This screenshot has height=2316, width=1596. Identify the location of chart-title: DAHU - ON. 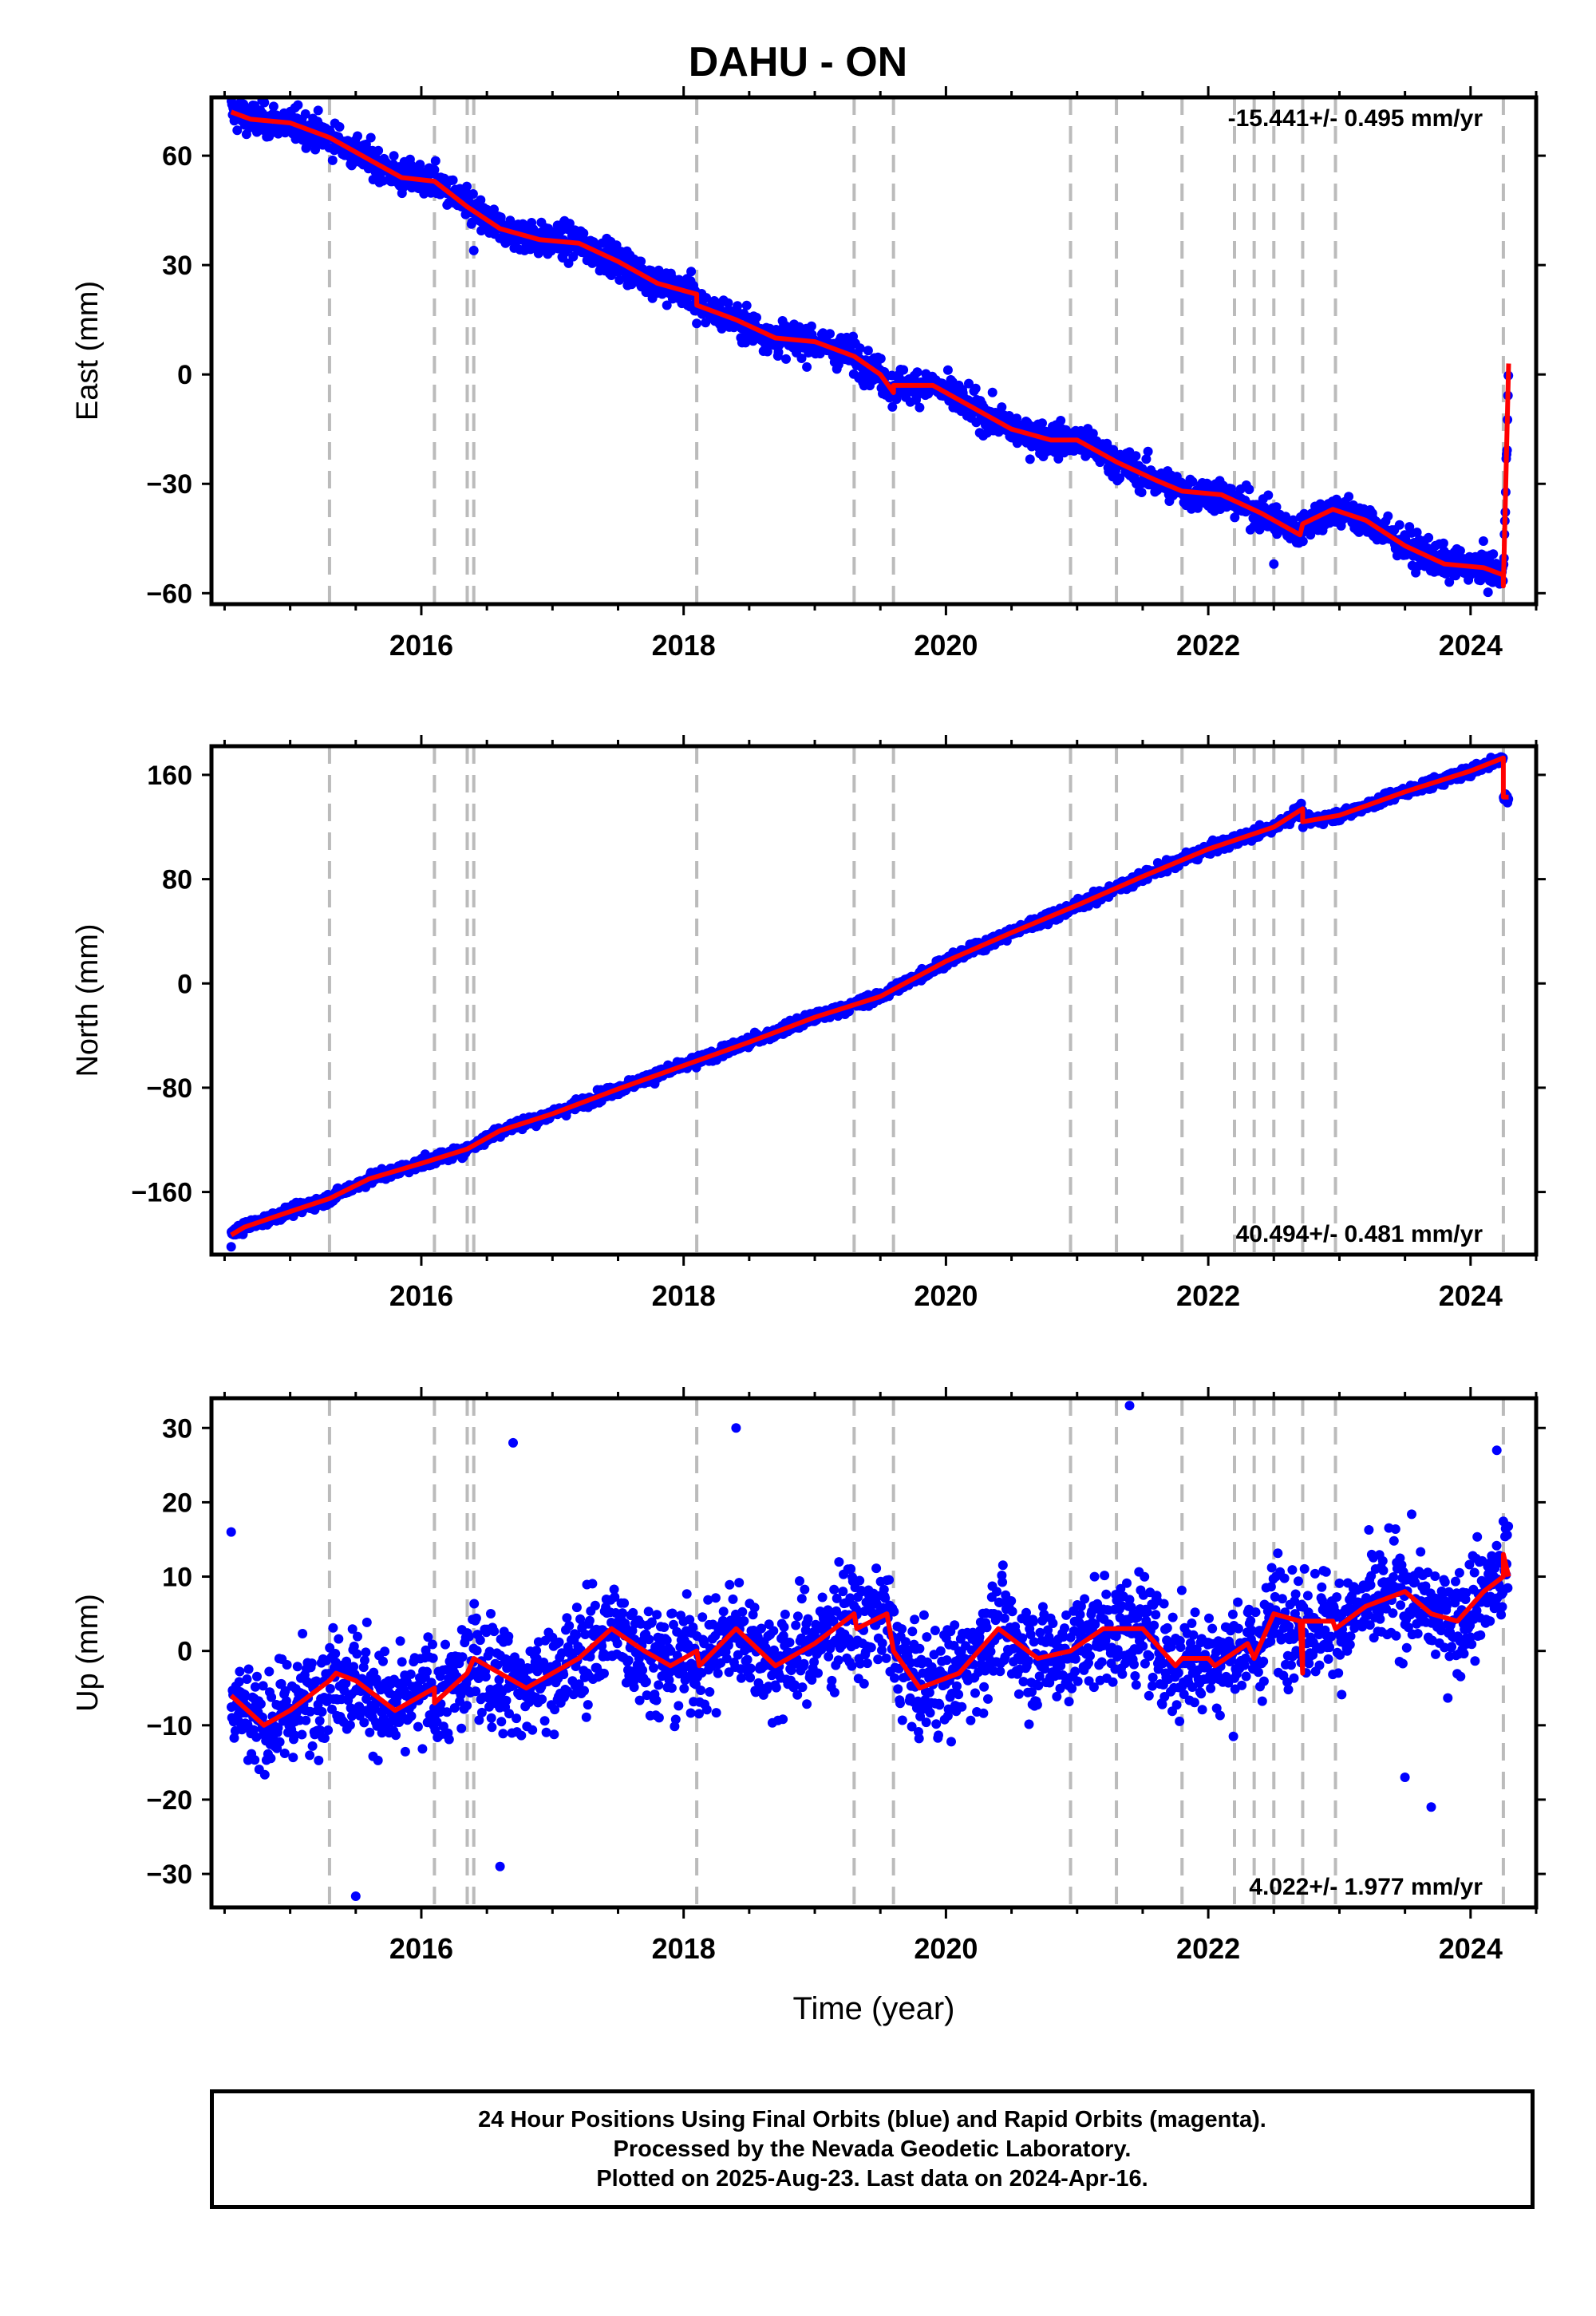
(798, 62).